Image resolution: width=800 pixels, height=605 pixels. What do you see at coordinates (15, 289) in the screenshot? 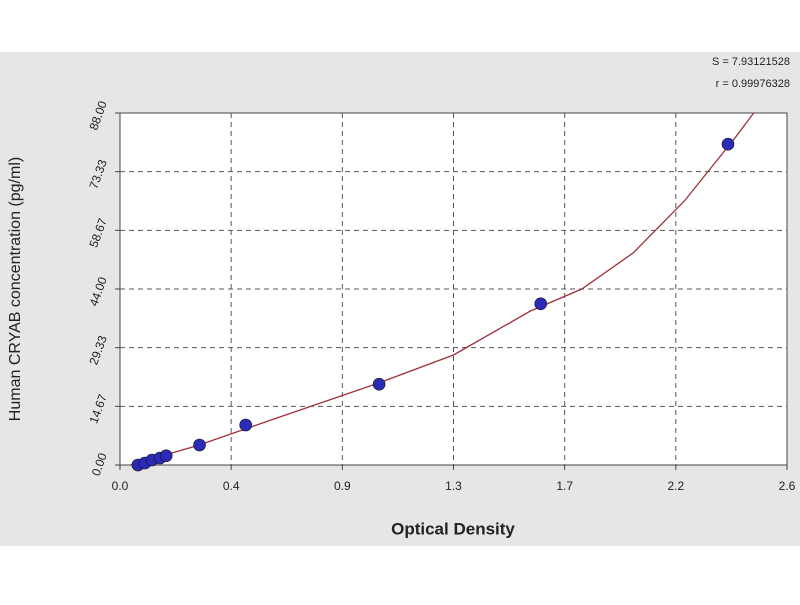
I see `y-axis-title: Human CRYAB concentration (pg/ml)` at bounding box center [15, 289].